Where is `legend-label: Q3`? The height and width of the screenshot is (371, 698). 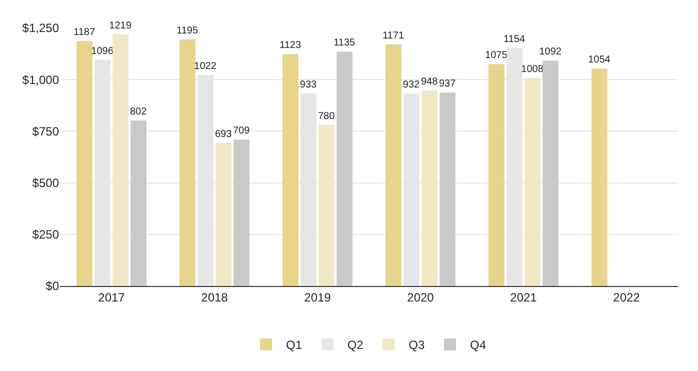
legend-label: Q3 is located at coordinates (416, 345).